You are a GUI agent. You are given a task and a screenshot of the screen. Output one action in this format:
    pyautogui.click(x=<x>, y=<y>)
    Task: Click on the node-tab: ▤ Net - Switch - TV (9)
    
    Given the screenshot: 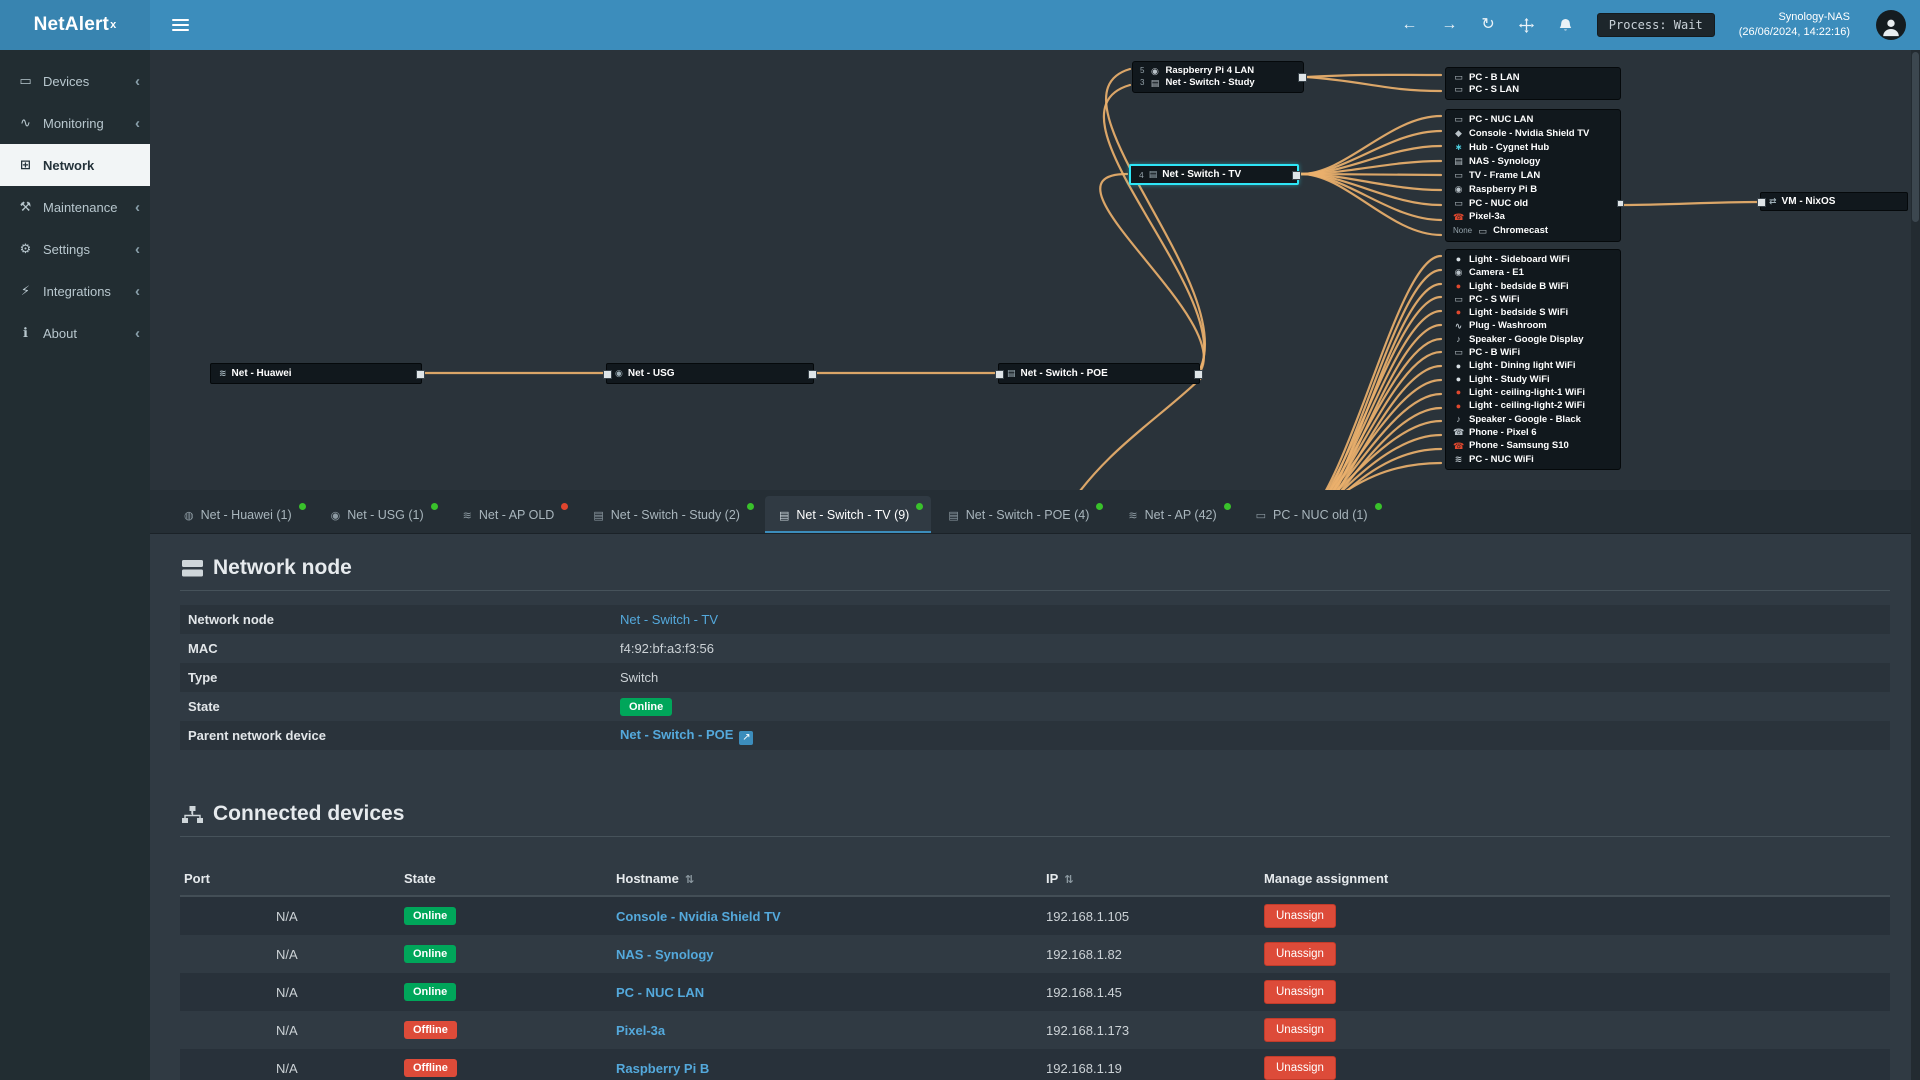 What is the action you would take?
    pyautogui.click(x=848, y=514)
    